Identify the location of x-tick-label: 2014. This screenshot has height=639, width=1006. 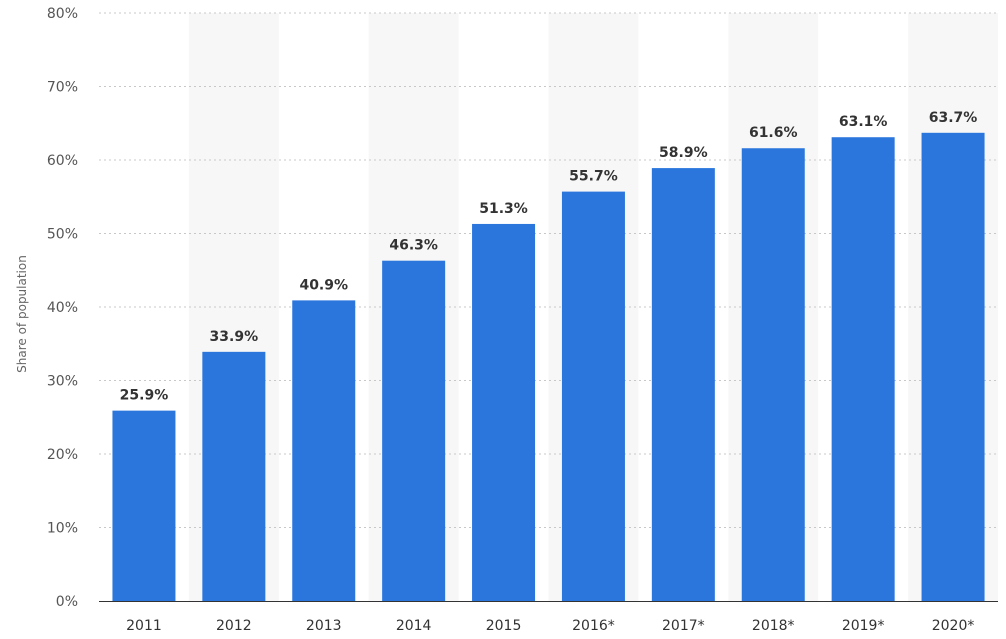
(414, 626).